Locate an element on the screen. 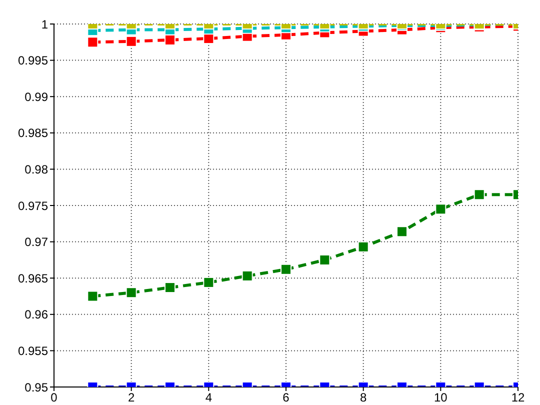 The height and width of the screenshot is (405, 540). y-tick-label: 0.99 is located at coordinates (36, 97).